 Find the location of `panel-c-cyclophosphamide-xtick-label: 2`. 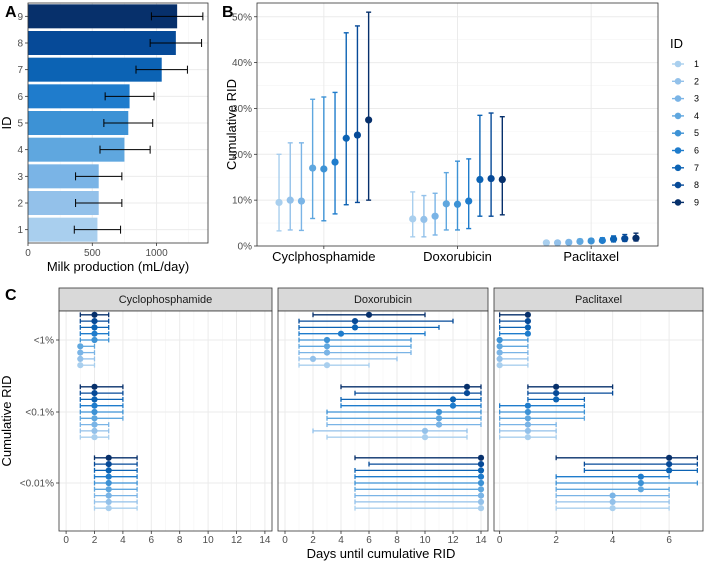

panel-c-cyclophosphamide-xtick-label: 2 is located at coordinates (95, 540).